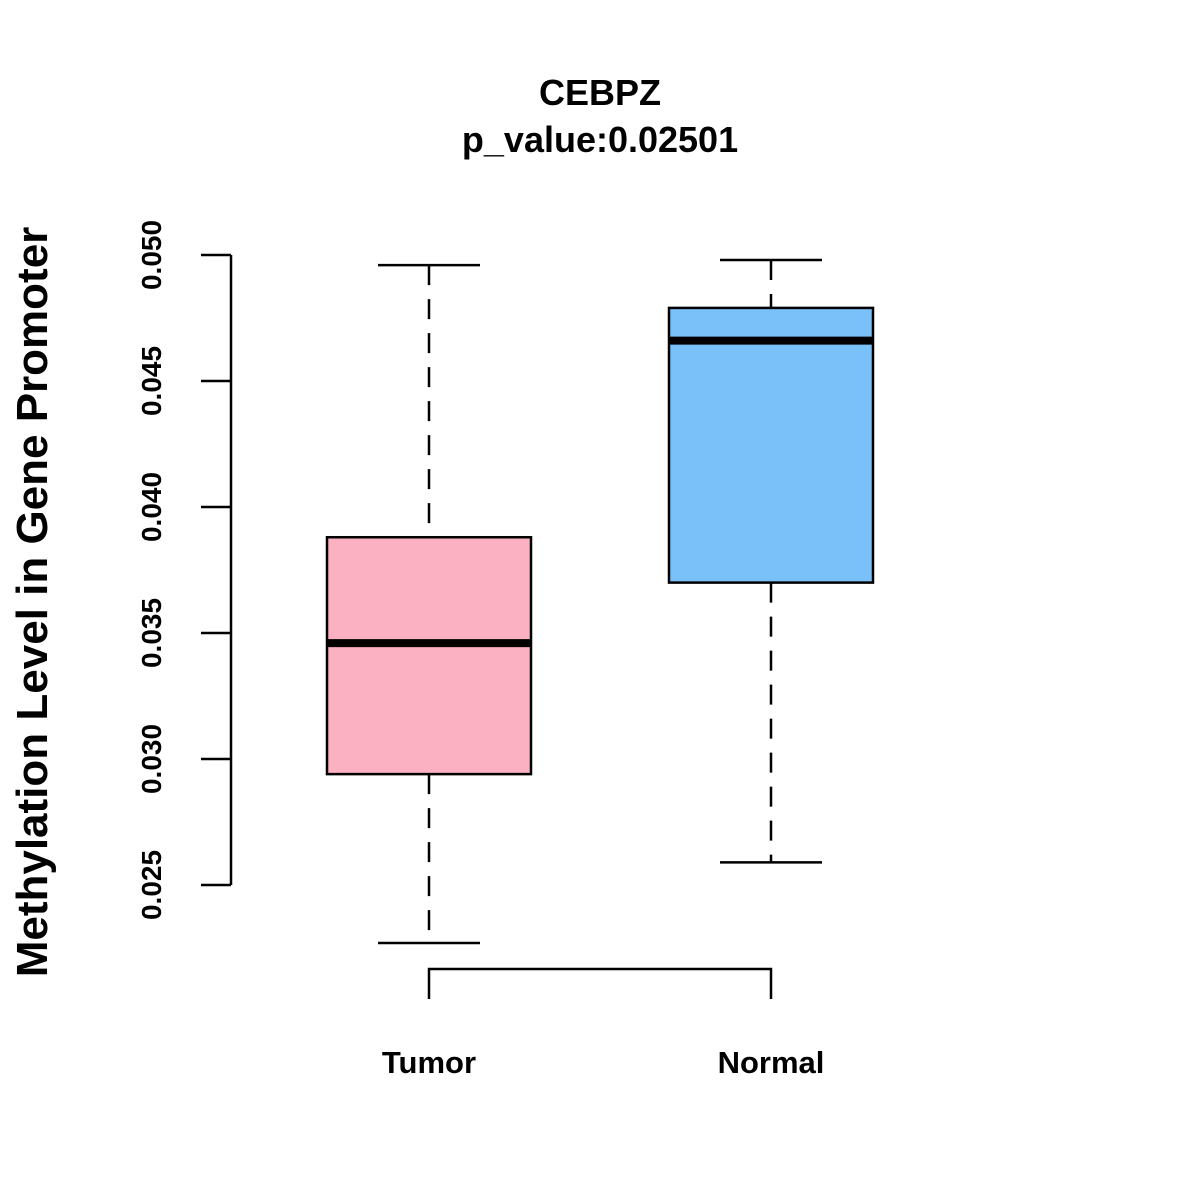 The image size is (1200, 1200). Describe the element at coordinates (771, 1062) in the screenshot. I see `x-category-label-normal: Normal` at that location.